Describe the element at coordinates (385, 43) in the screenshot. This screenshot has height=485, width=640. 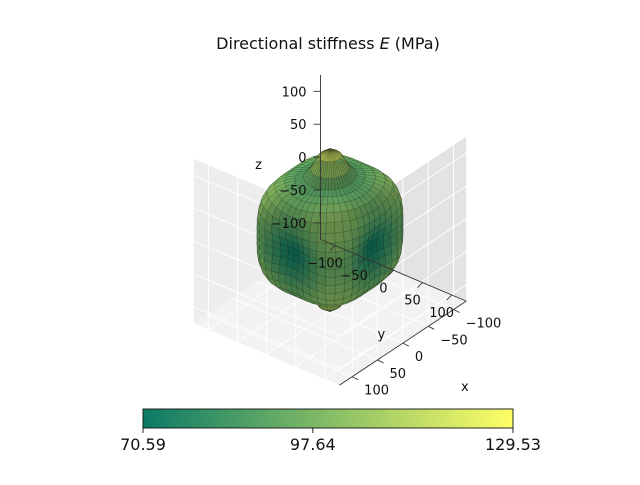
I see `title-symbol: E` at that location.